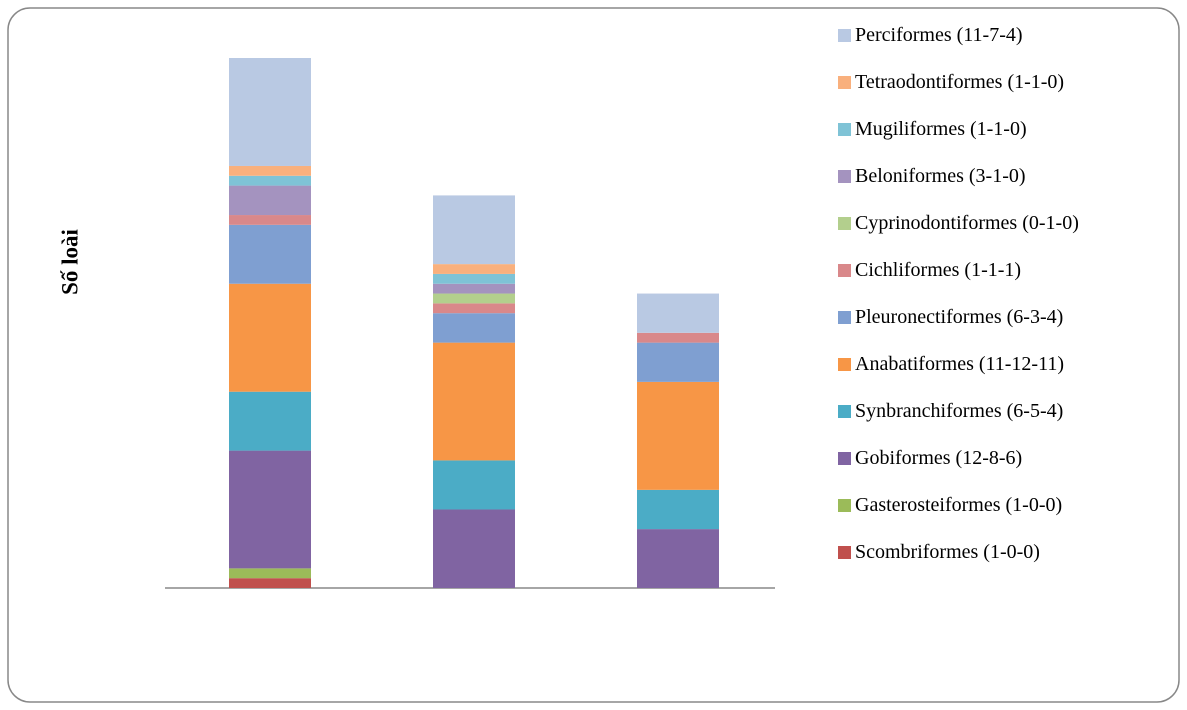  I want to click on legend-label: Anabatiformes (11-12-11), so click(960, 364).